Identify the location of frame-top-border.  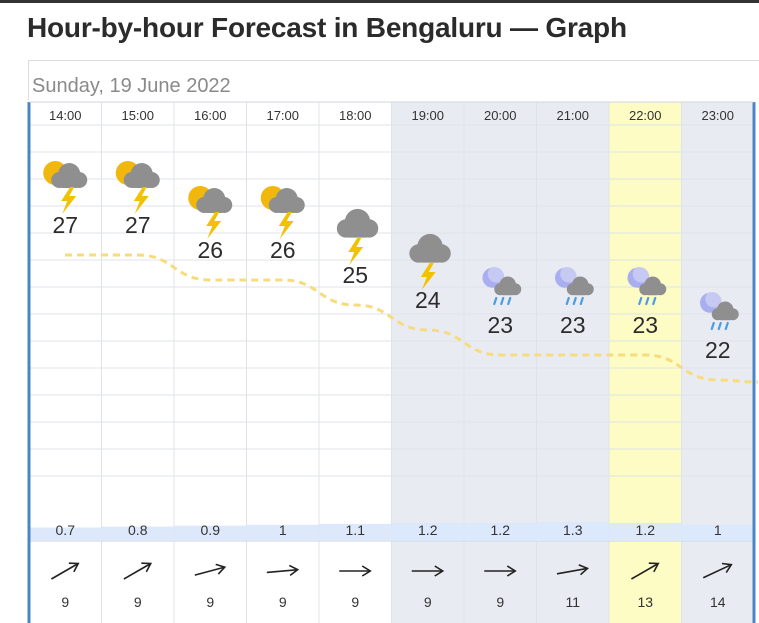
(393, 60).